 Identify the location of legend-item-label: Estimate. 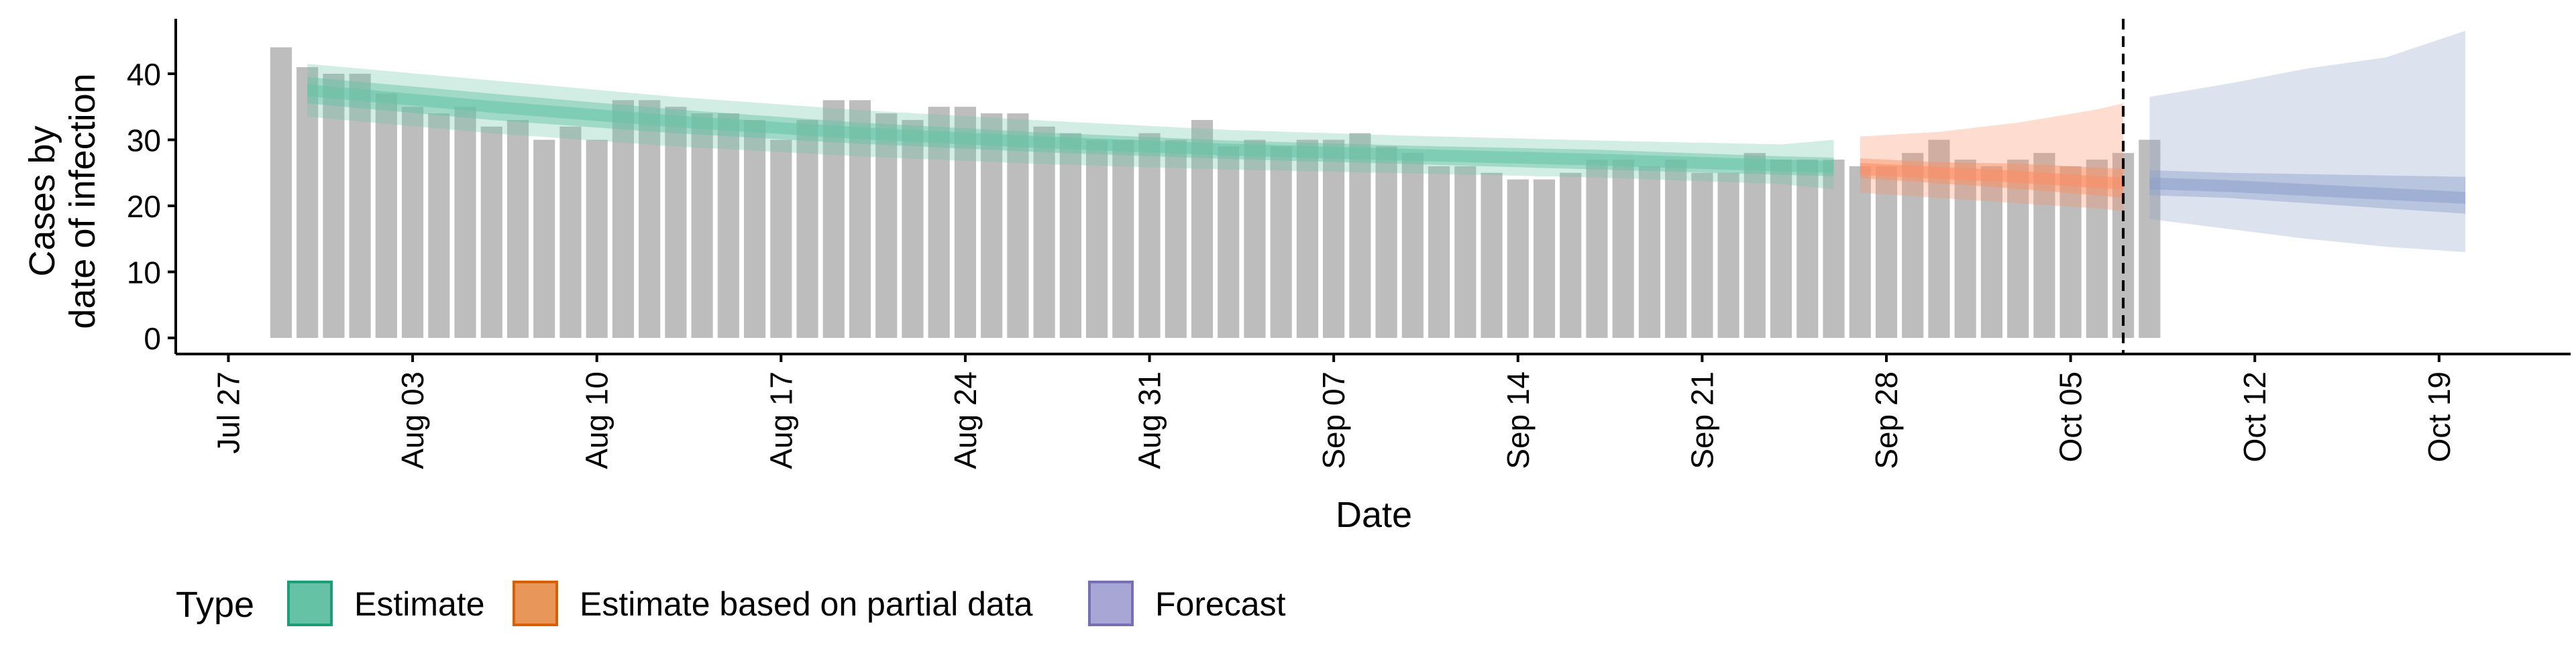
(419, 604).